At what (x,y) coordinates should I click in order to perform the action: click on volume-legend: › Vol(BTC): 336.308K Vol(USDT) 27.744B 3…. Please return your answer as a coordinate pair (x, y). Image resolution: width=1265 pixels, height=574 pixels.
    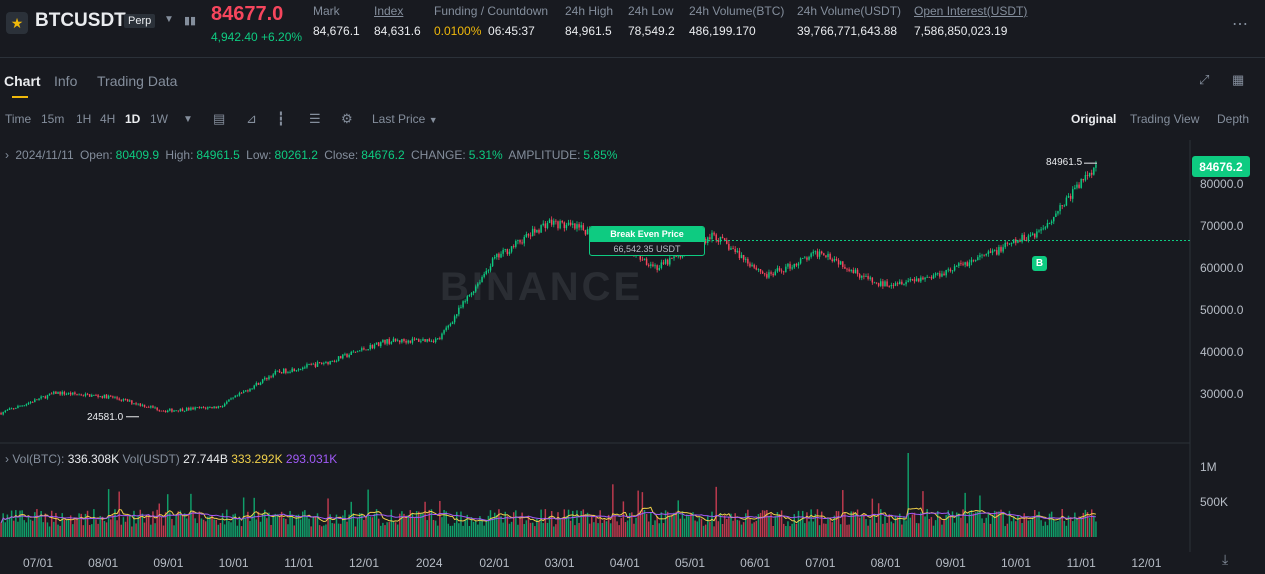
    Looking at the image, I should click on (171, 459).